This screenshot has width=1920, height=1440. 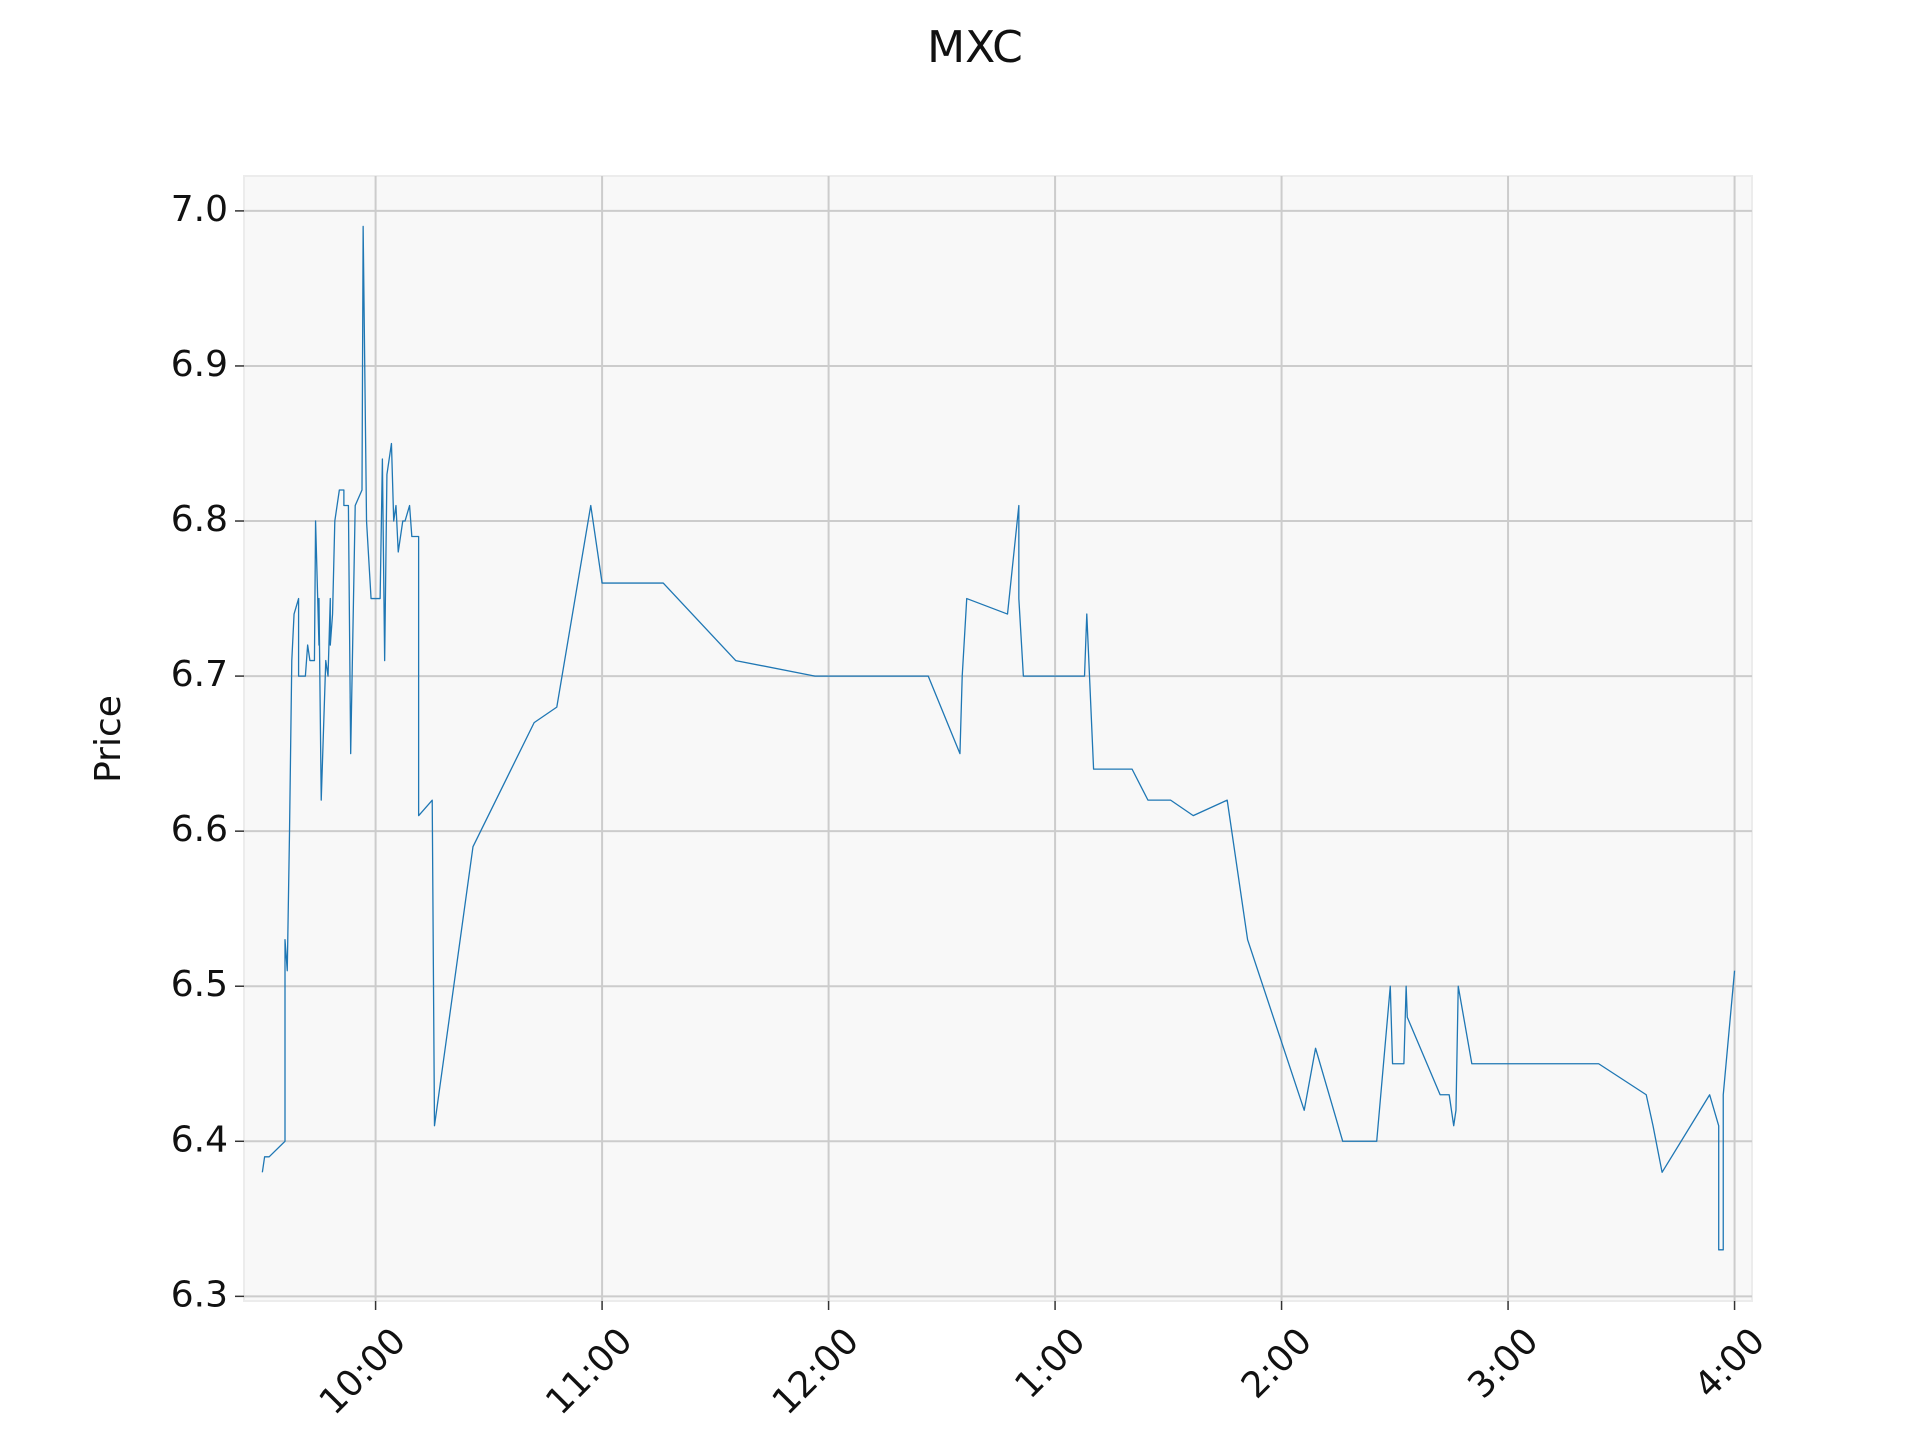 What do you see at coordinates (1050, 1363) in the screenshot?
I see `x-tick-label: 1:00` at bounding box center [1050, 1363].